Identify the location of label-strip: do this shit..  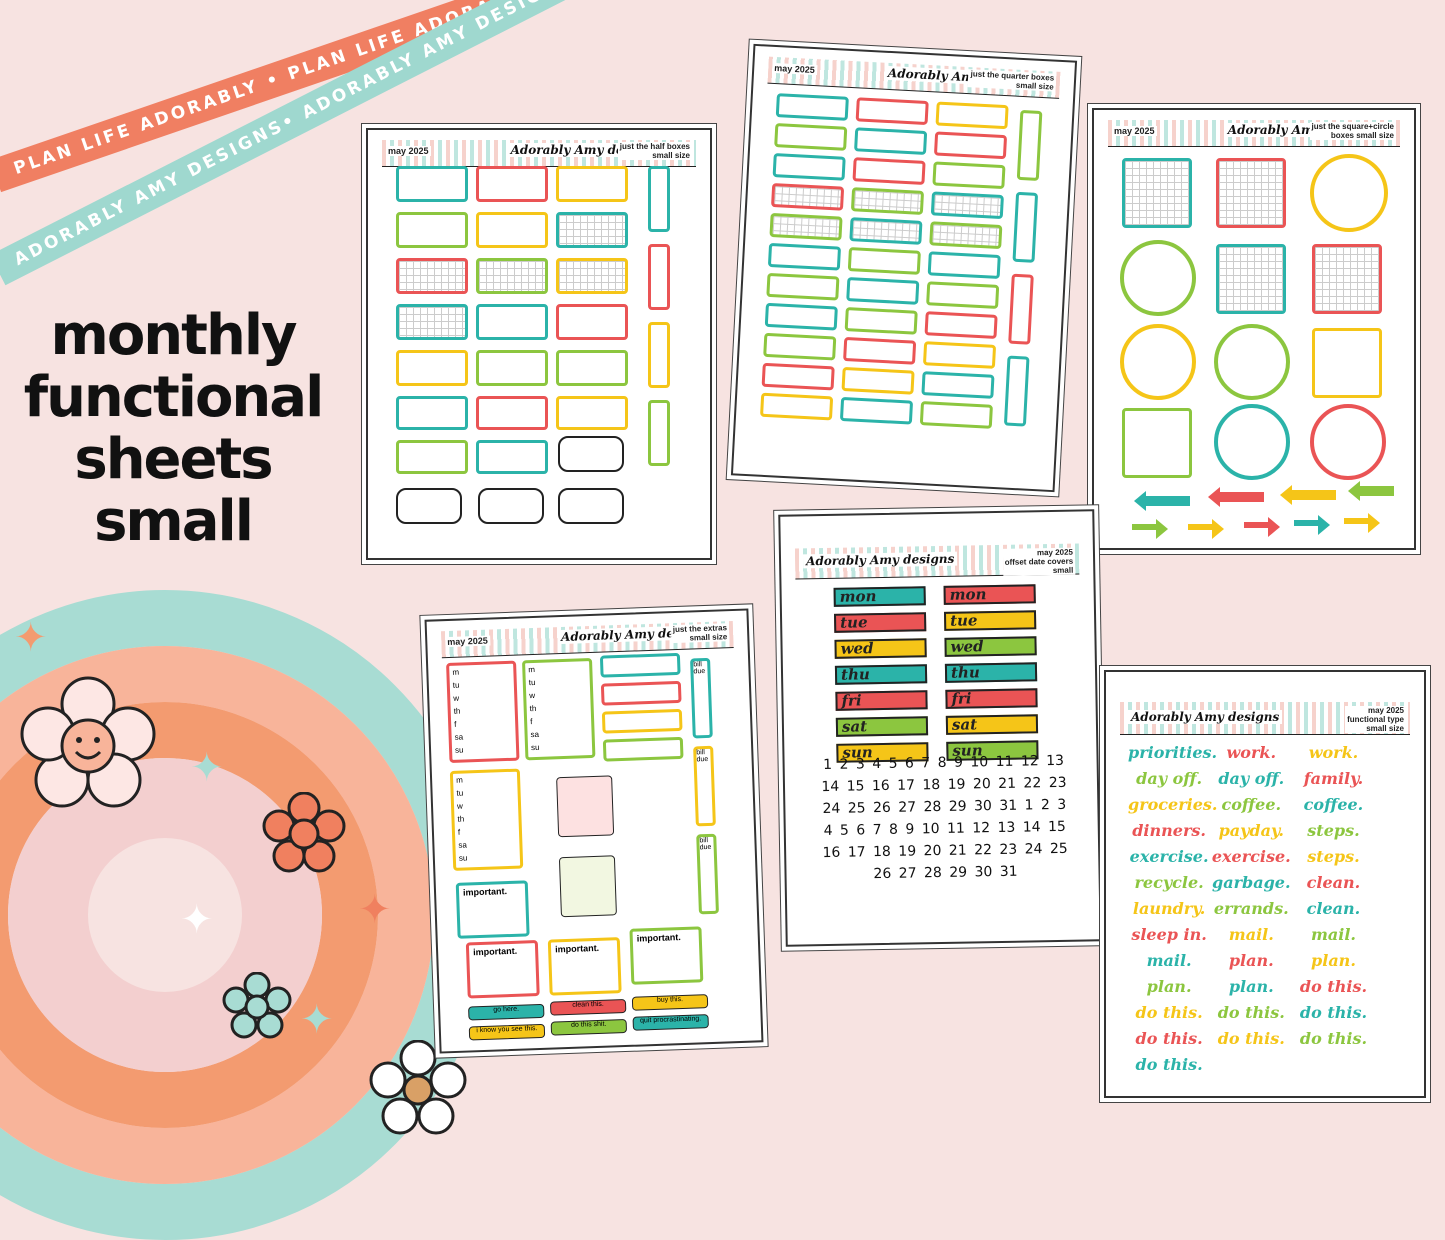
(589, 1027).